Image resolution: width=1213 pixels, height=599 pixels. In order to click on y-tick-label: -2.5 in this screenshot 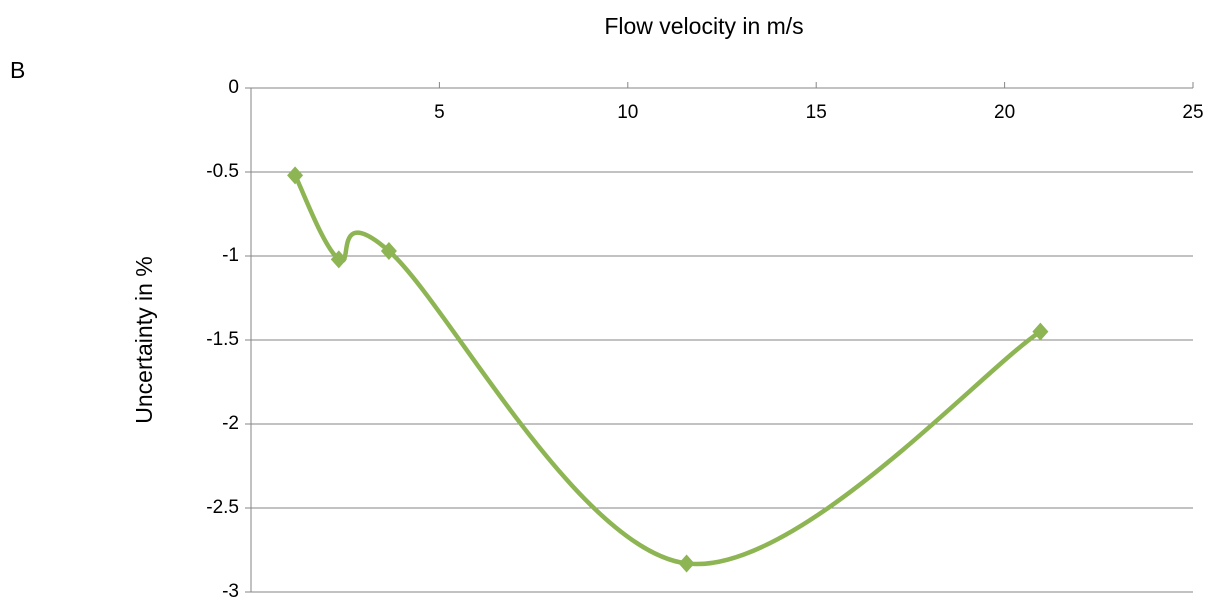, I will do `click(222, 507)`.